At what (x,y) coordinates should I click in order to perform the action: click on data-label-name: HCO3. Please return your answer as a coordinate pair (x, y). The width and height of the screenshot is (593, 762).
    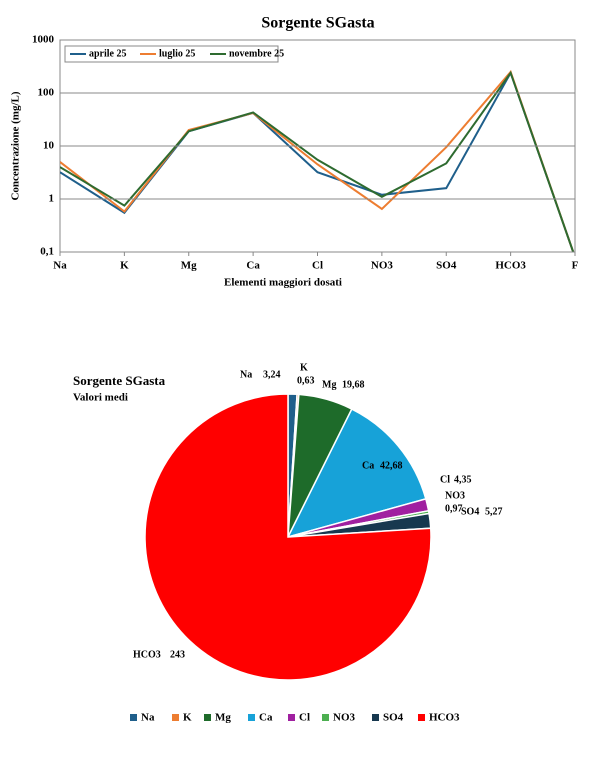
    Looking at the image, I should click on (147, 654).